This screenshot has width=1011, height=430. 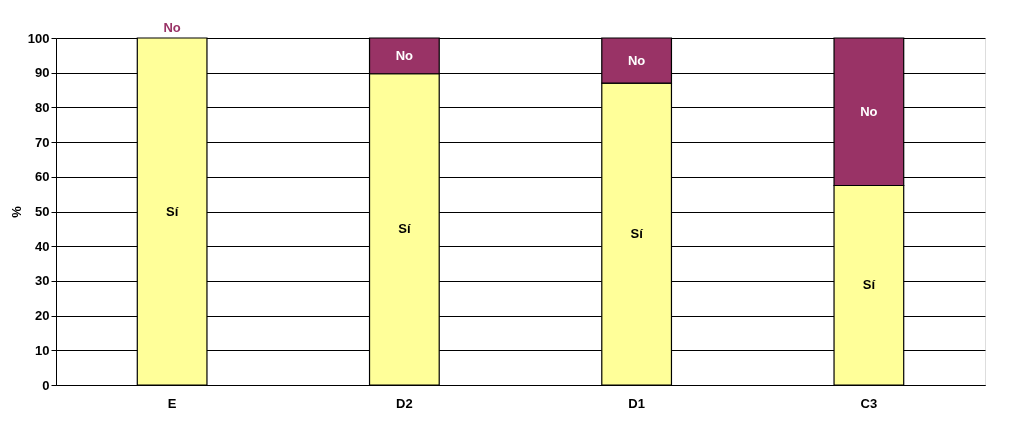 I want to click on y-tick-label: 70, so click(x=42, y=142).